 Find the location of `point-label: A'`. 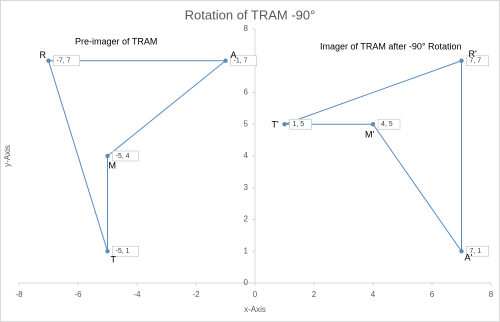

point-label: A' is located at coordinates (469, 258).